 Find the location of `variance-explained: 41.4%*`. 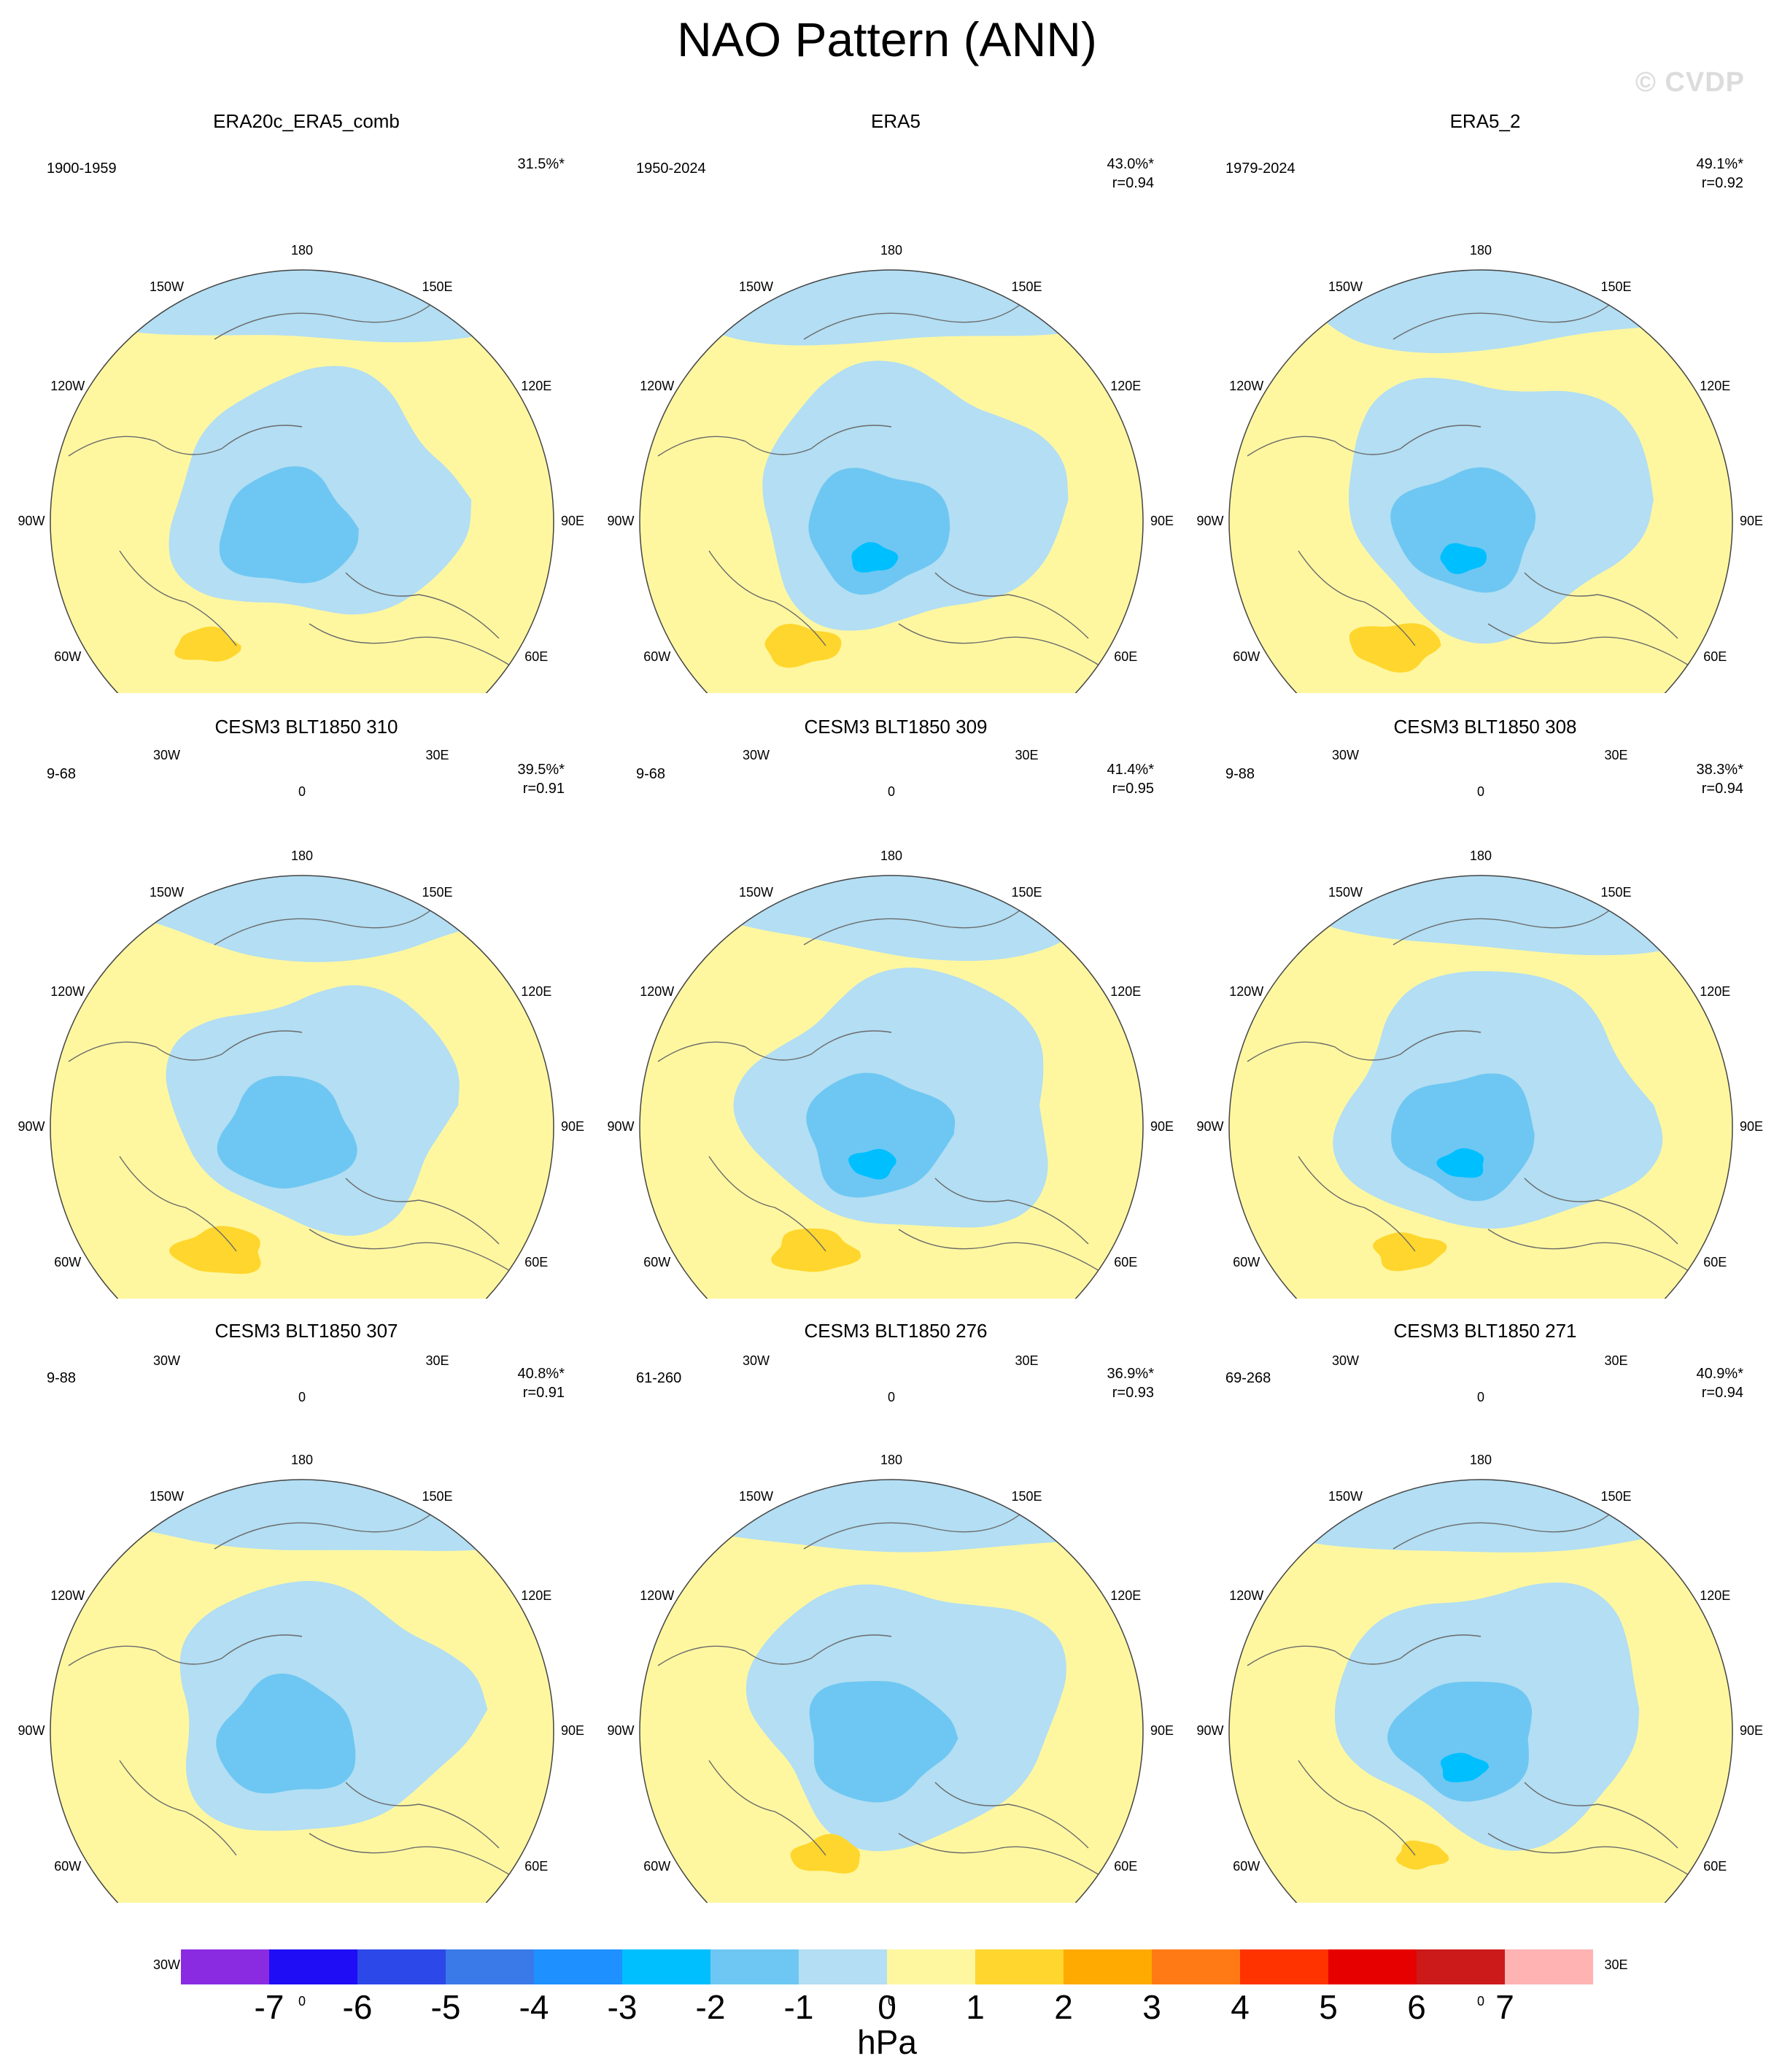

variance-explained: 41.4%* is located at coordinates (1131, 770).